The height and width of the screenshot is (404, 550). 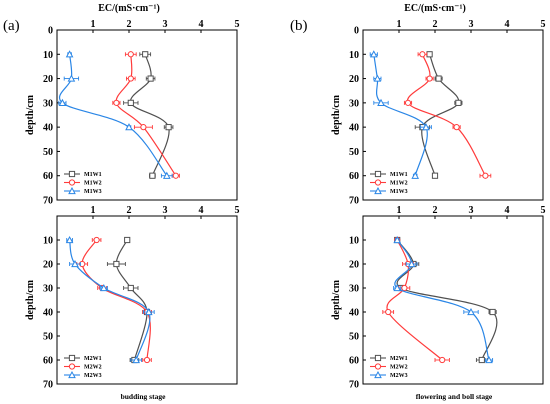 I want to click on y-tick-label: 0, so click(x=50, y=31).